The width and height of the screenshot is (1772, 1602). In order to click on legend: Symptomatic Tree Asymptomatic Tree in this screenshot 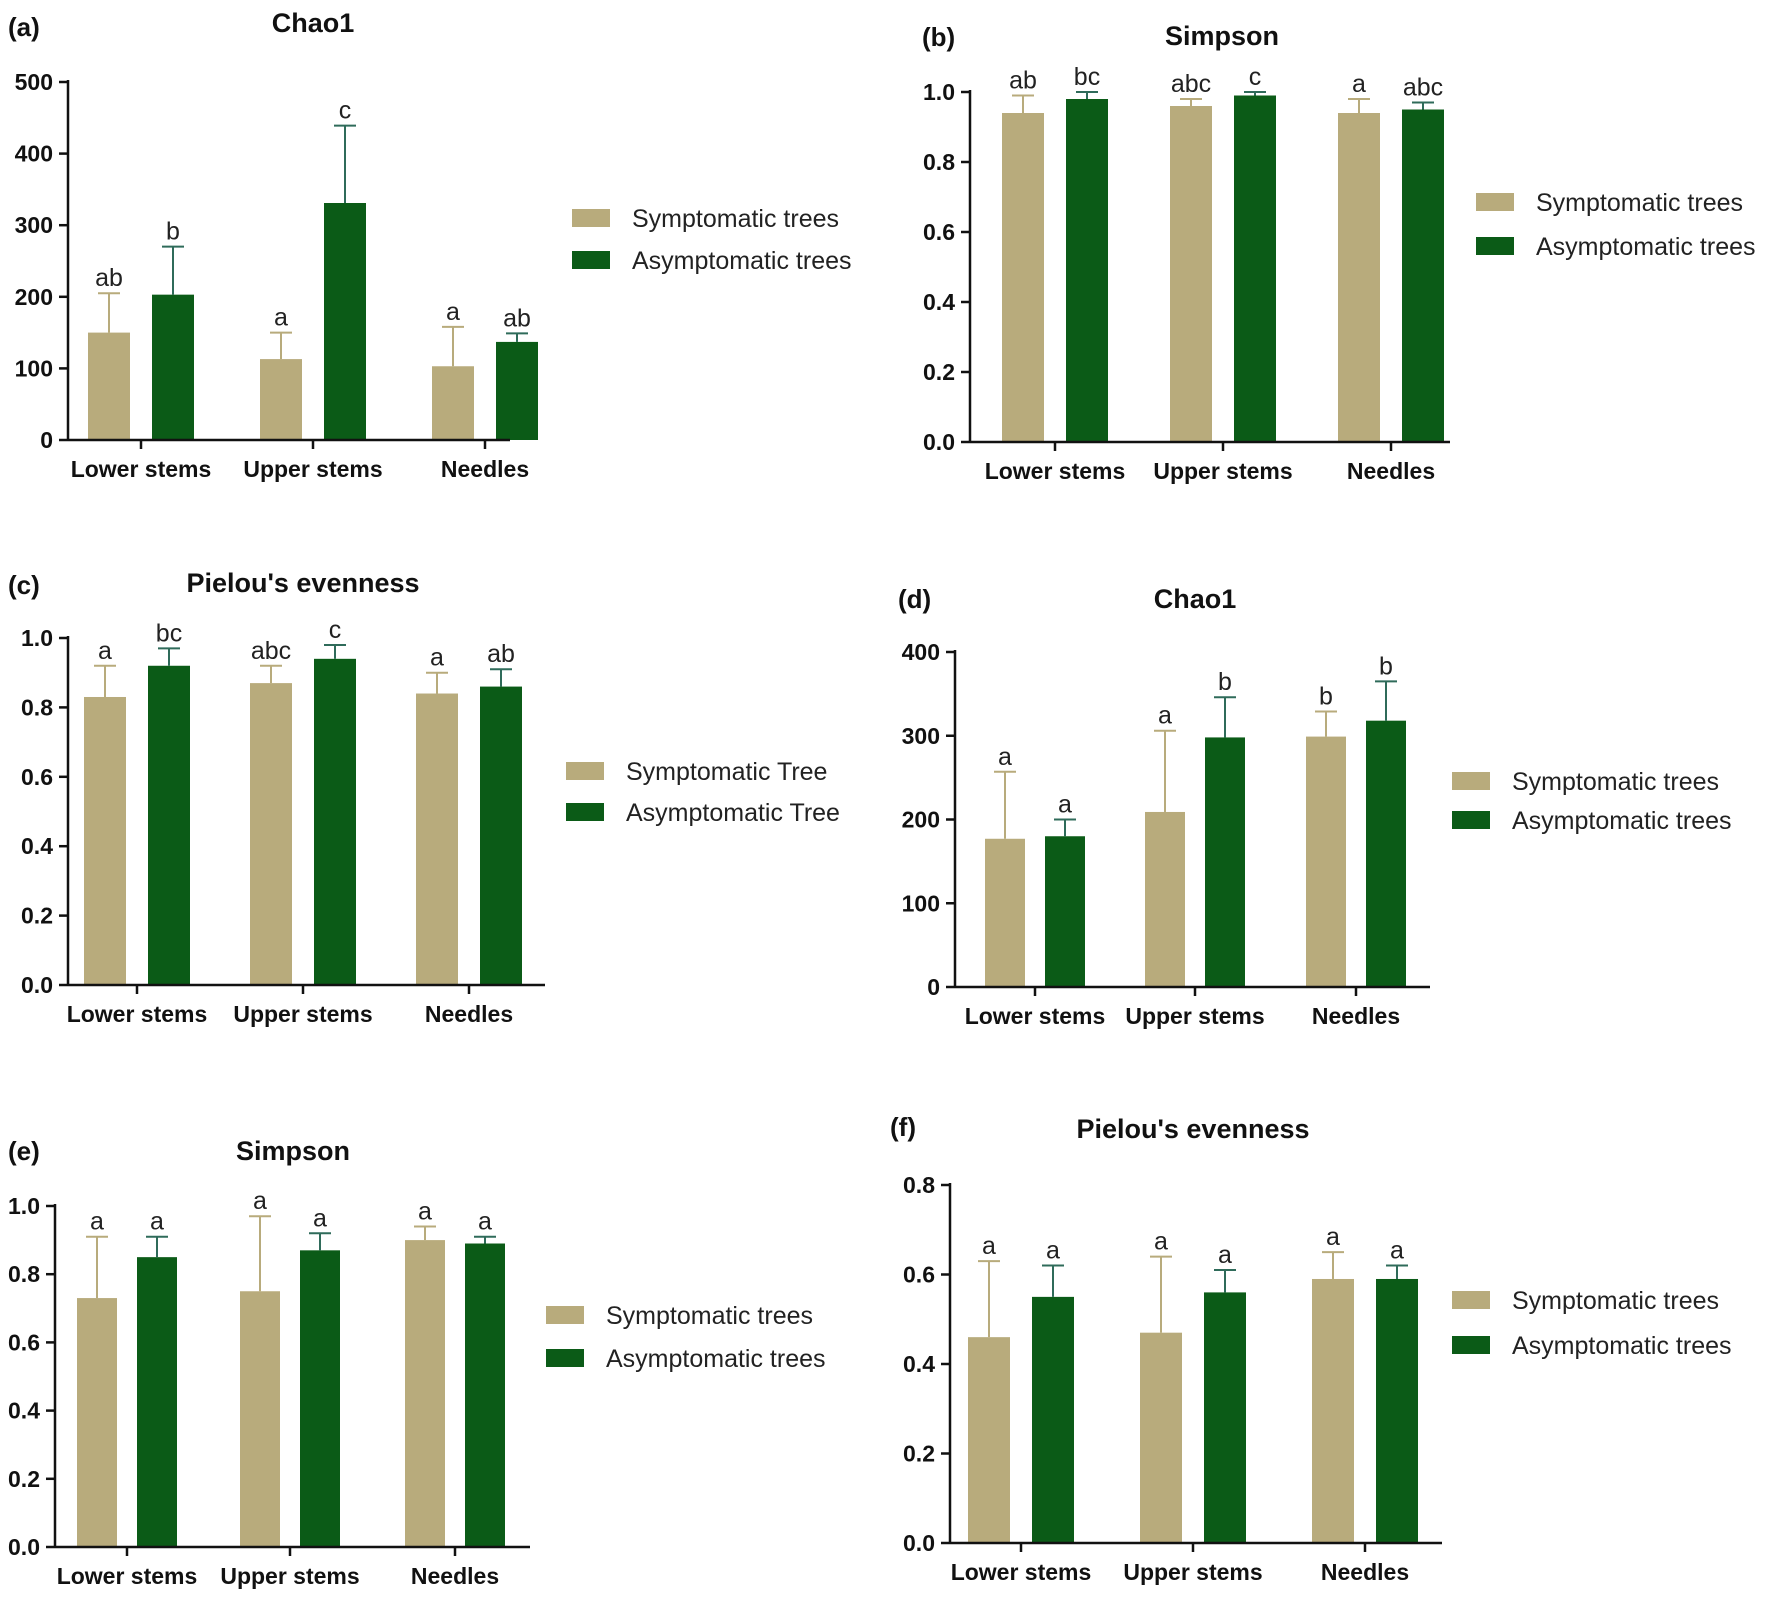, I will do `click(703, 792)`.